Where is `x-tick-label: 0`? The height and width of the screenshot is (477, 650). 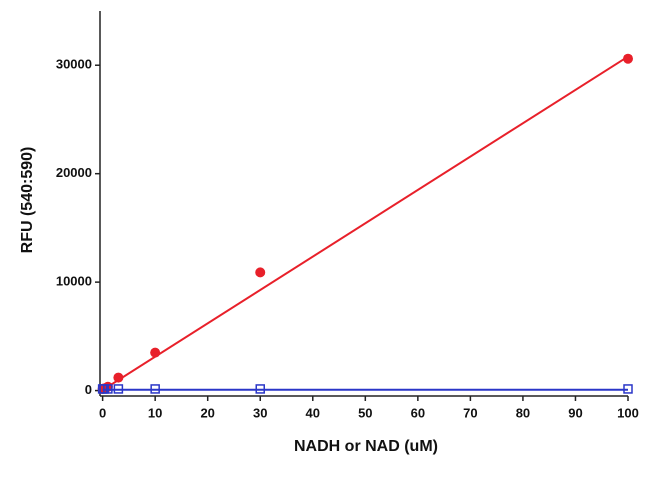 x-tick-label: 0 is located at coordinates (102, 412).